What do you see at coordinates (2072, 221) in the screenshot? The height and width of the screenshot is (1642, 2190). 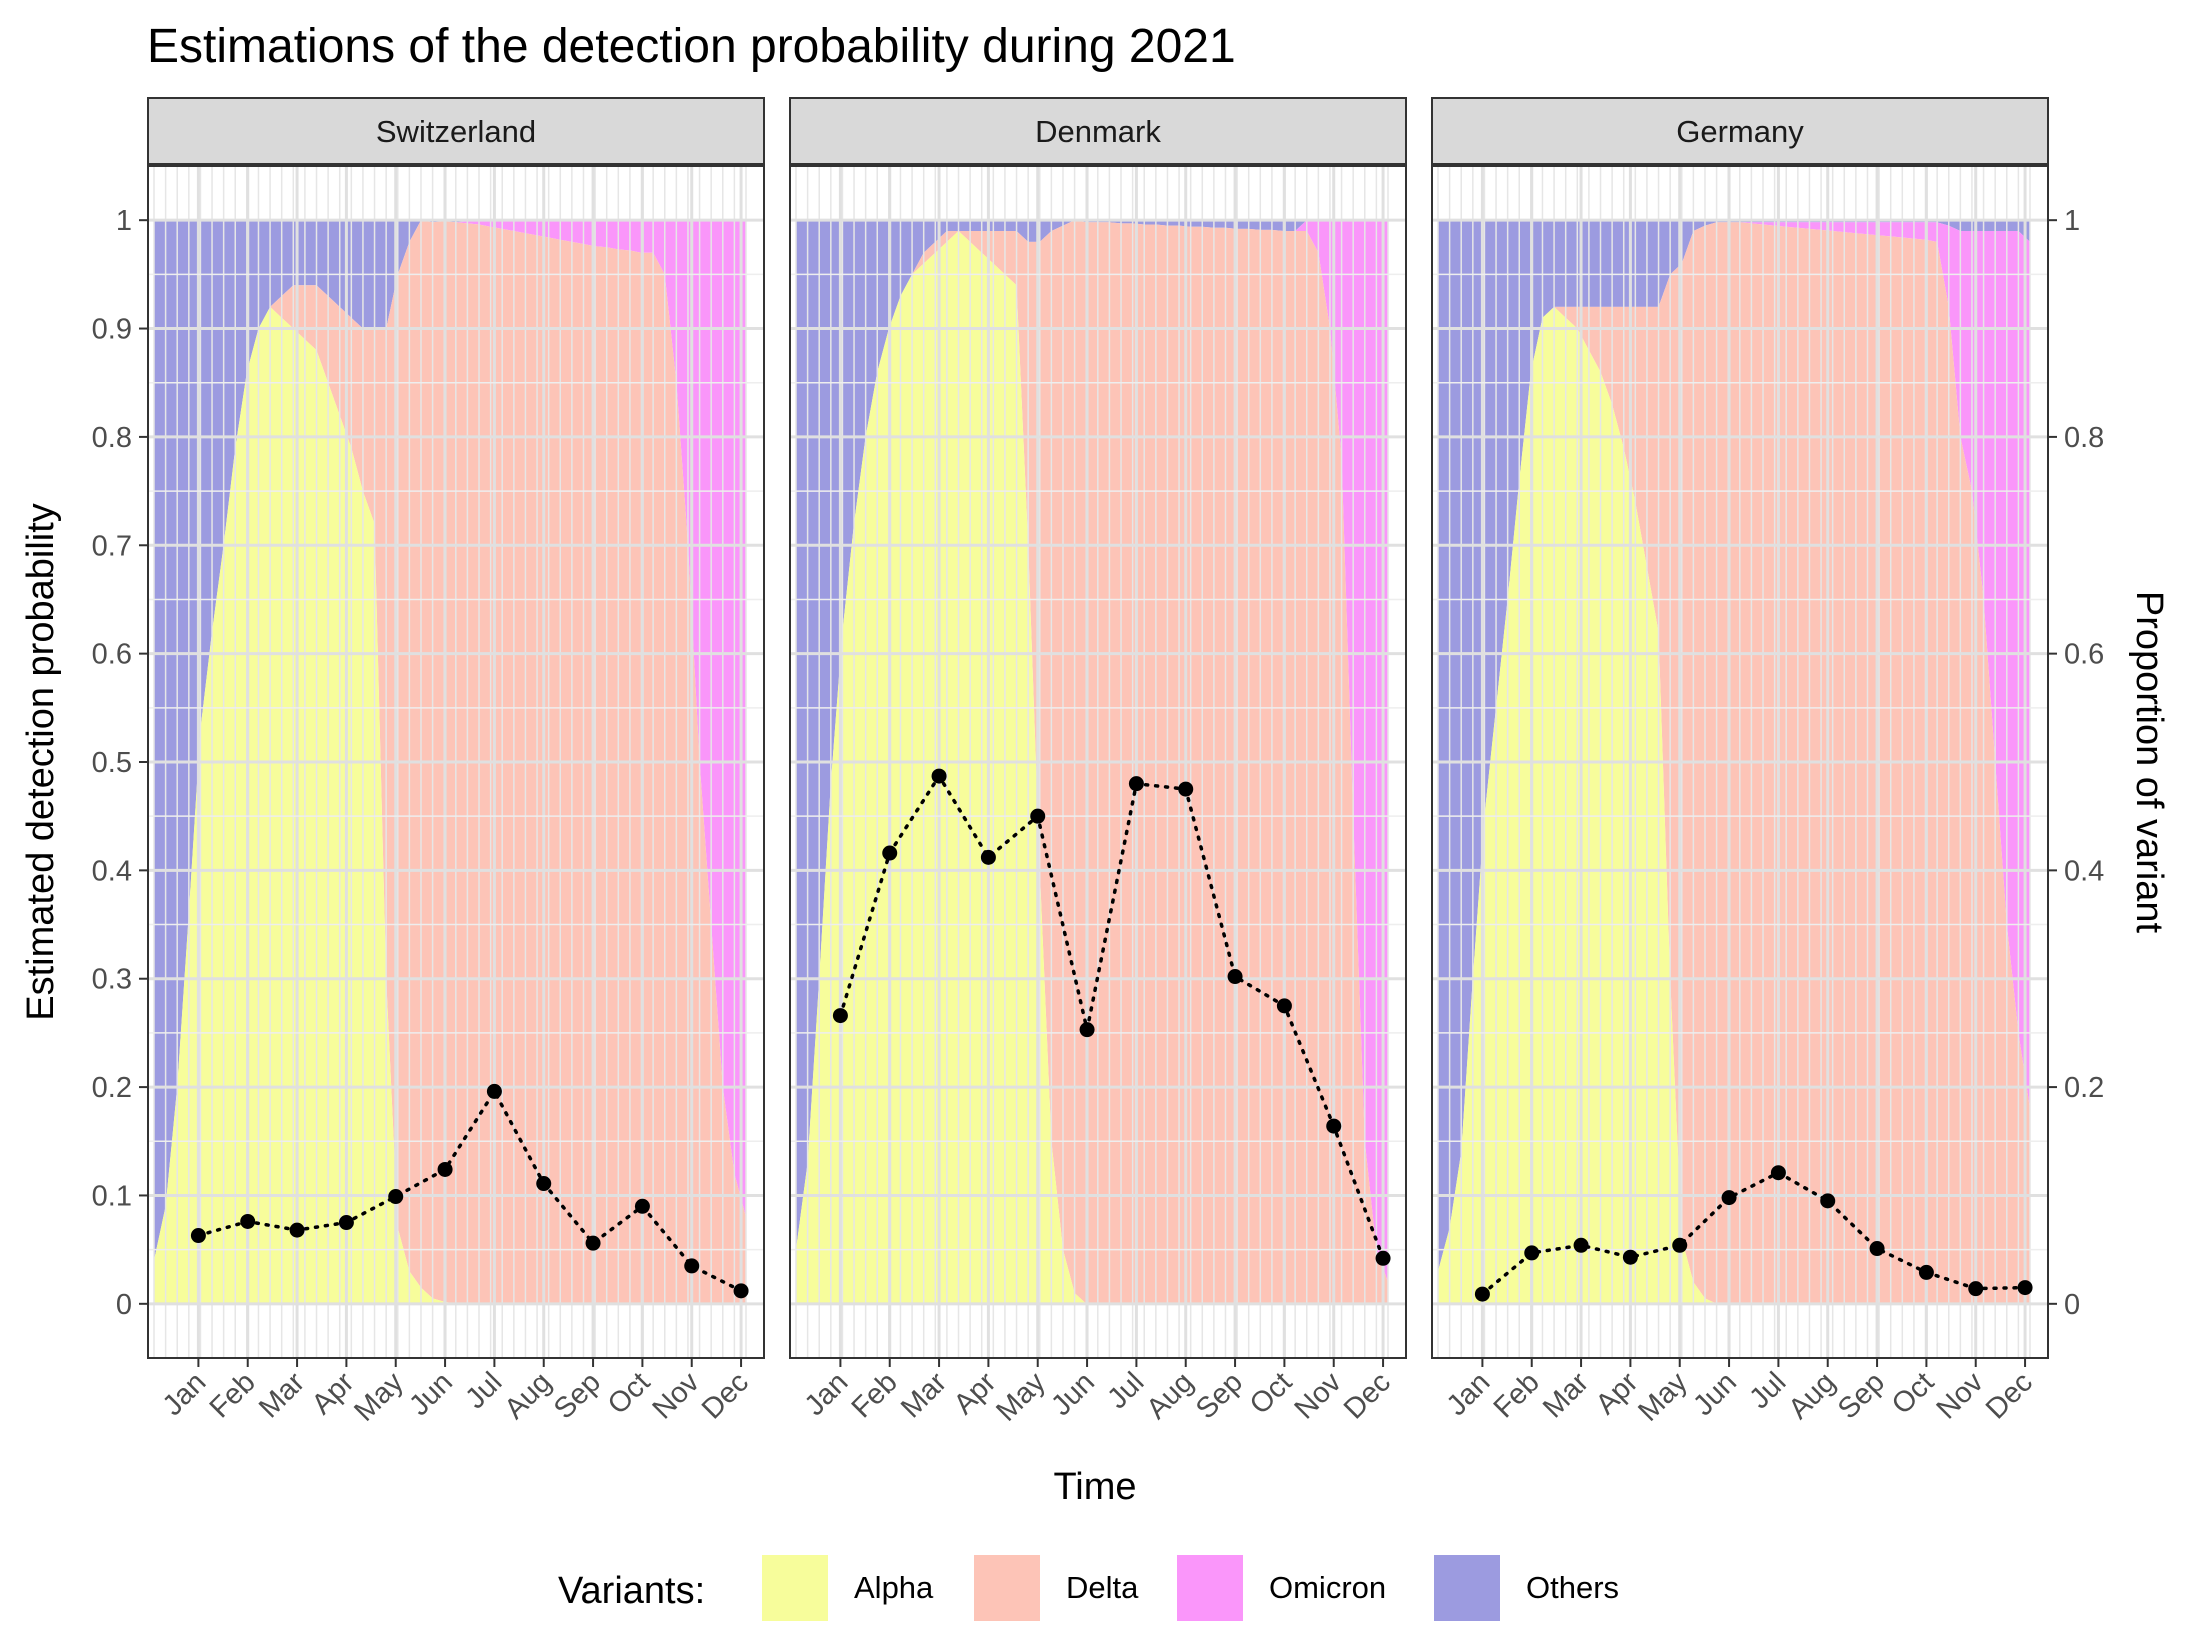 I see `y2-tick-label: 1` at bounding box center [2072, 221].